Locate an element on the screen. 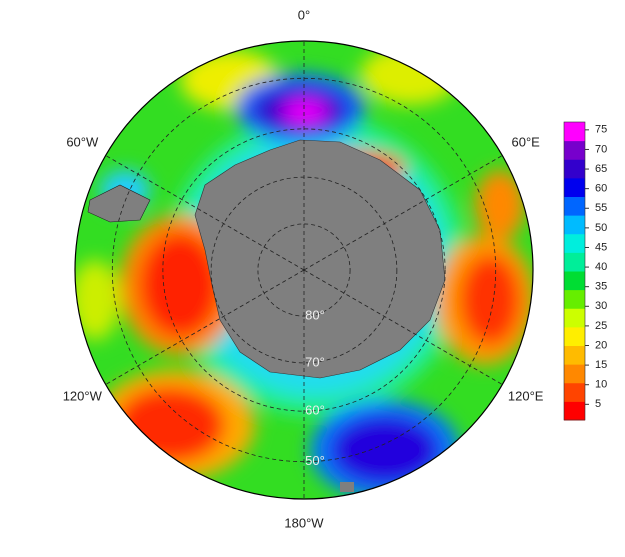  colorbar-tick-label: 30 is located at coordinates (601, 306).